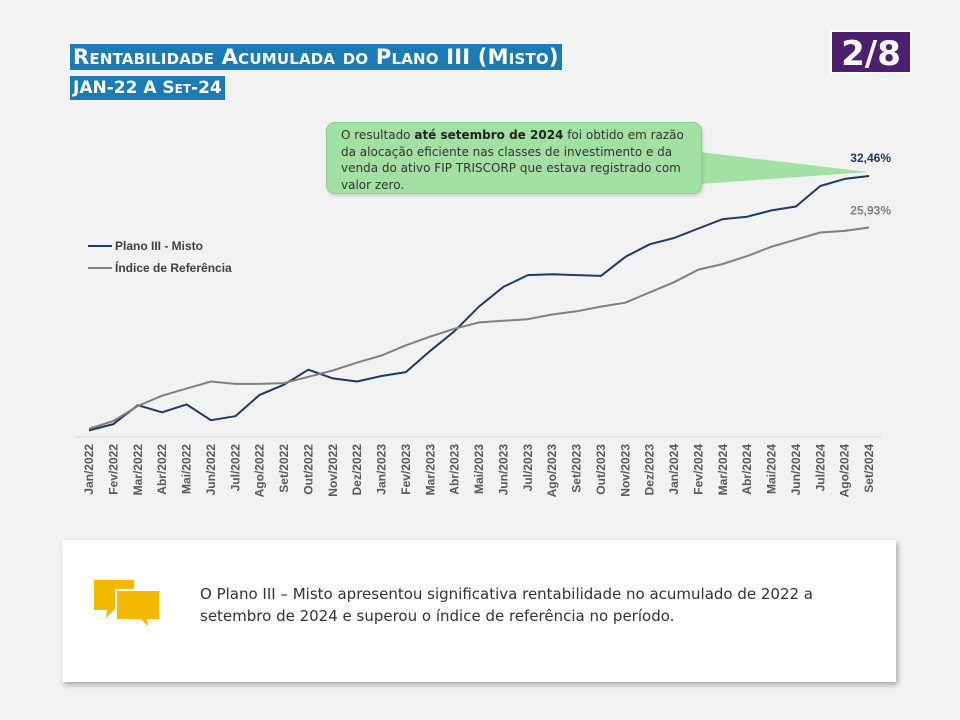 This screenshot has width=960, height=720. Describe the element at coordinates (820, 468) in the screenshot. I see `x-tick-label: Jul/2024` at that location.